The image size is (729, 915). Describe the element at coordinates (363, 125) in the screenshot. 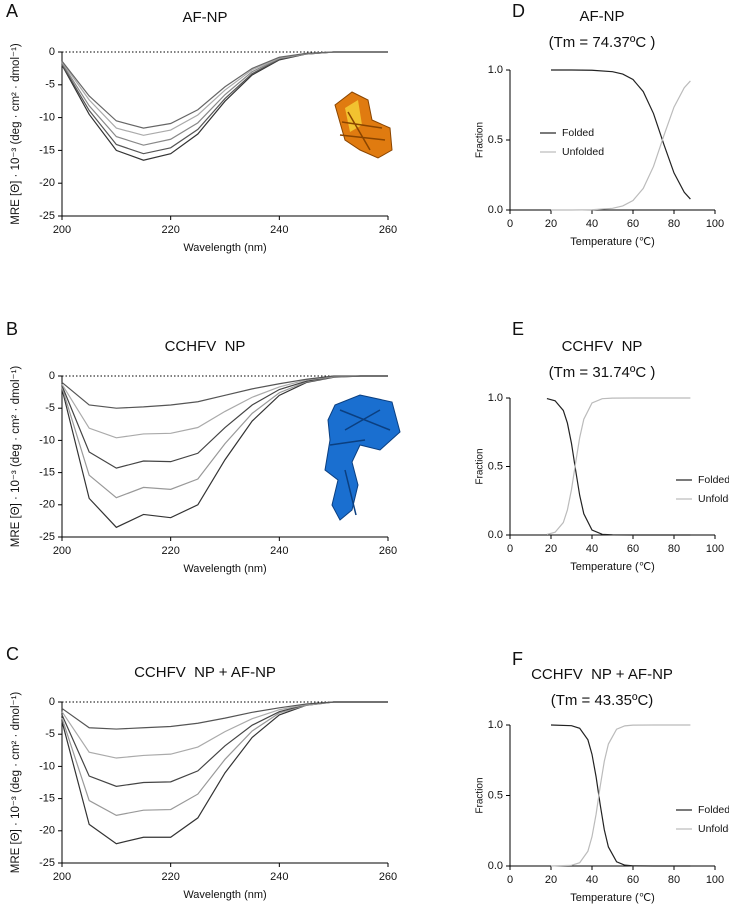

I see `protein-structure-af-np` at that location.